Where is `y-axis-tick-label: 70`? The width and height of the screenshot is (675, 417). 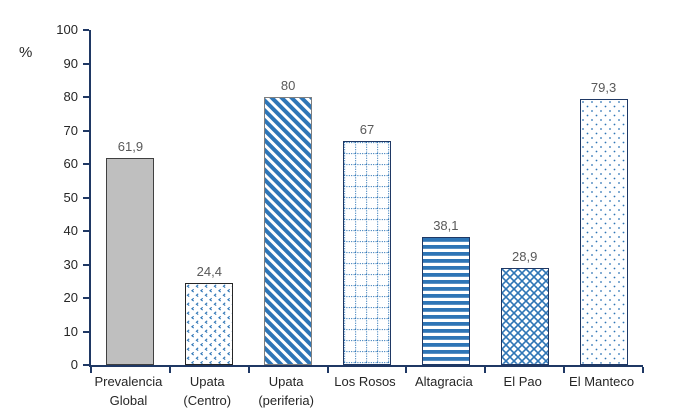
y-axis-tick-label: 70 is located at coordinates (70, 130).